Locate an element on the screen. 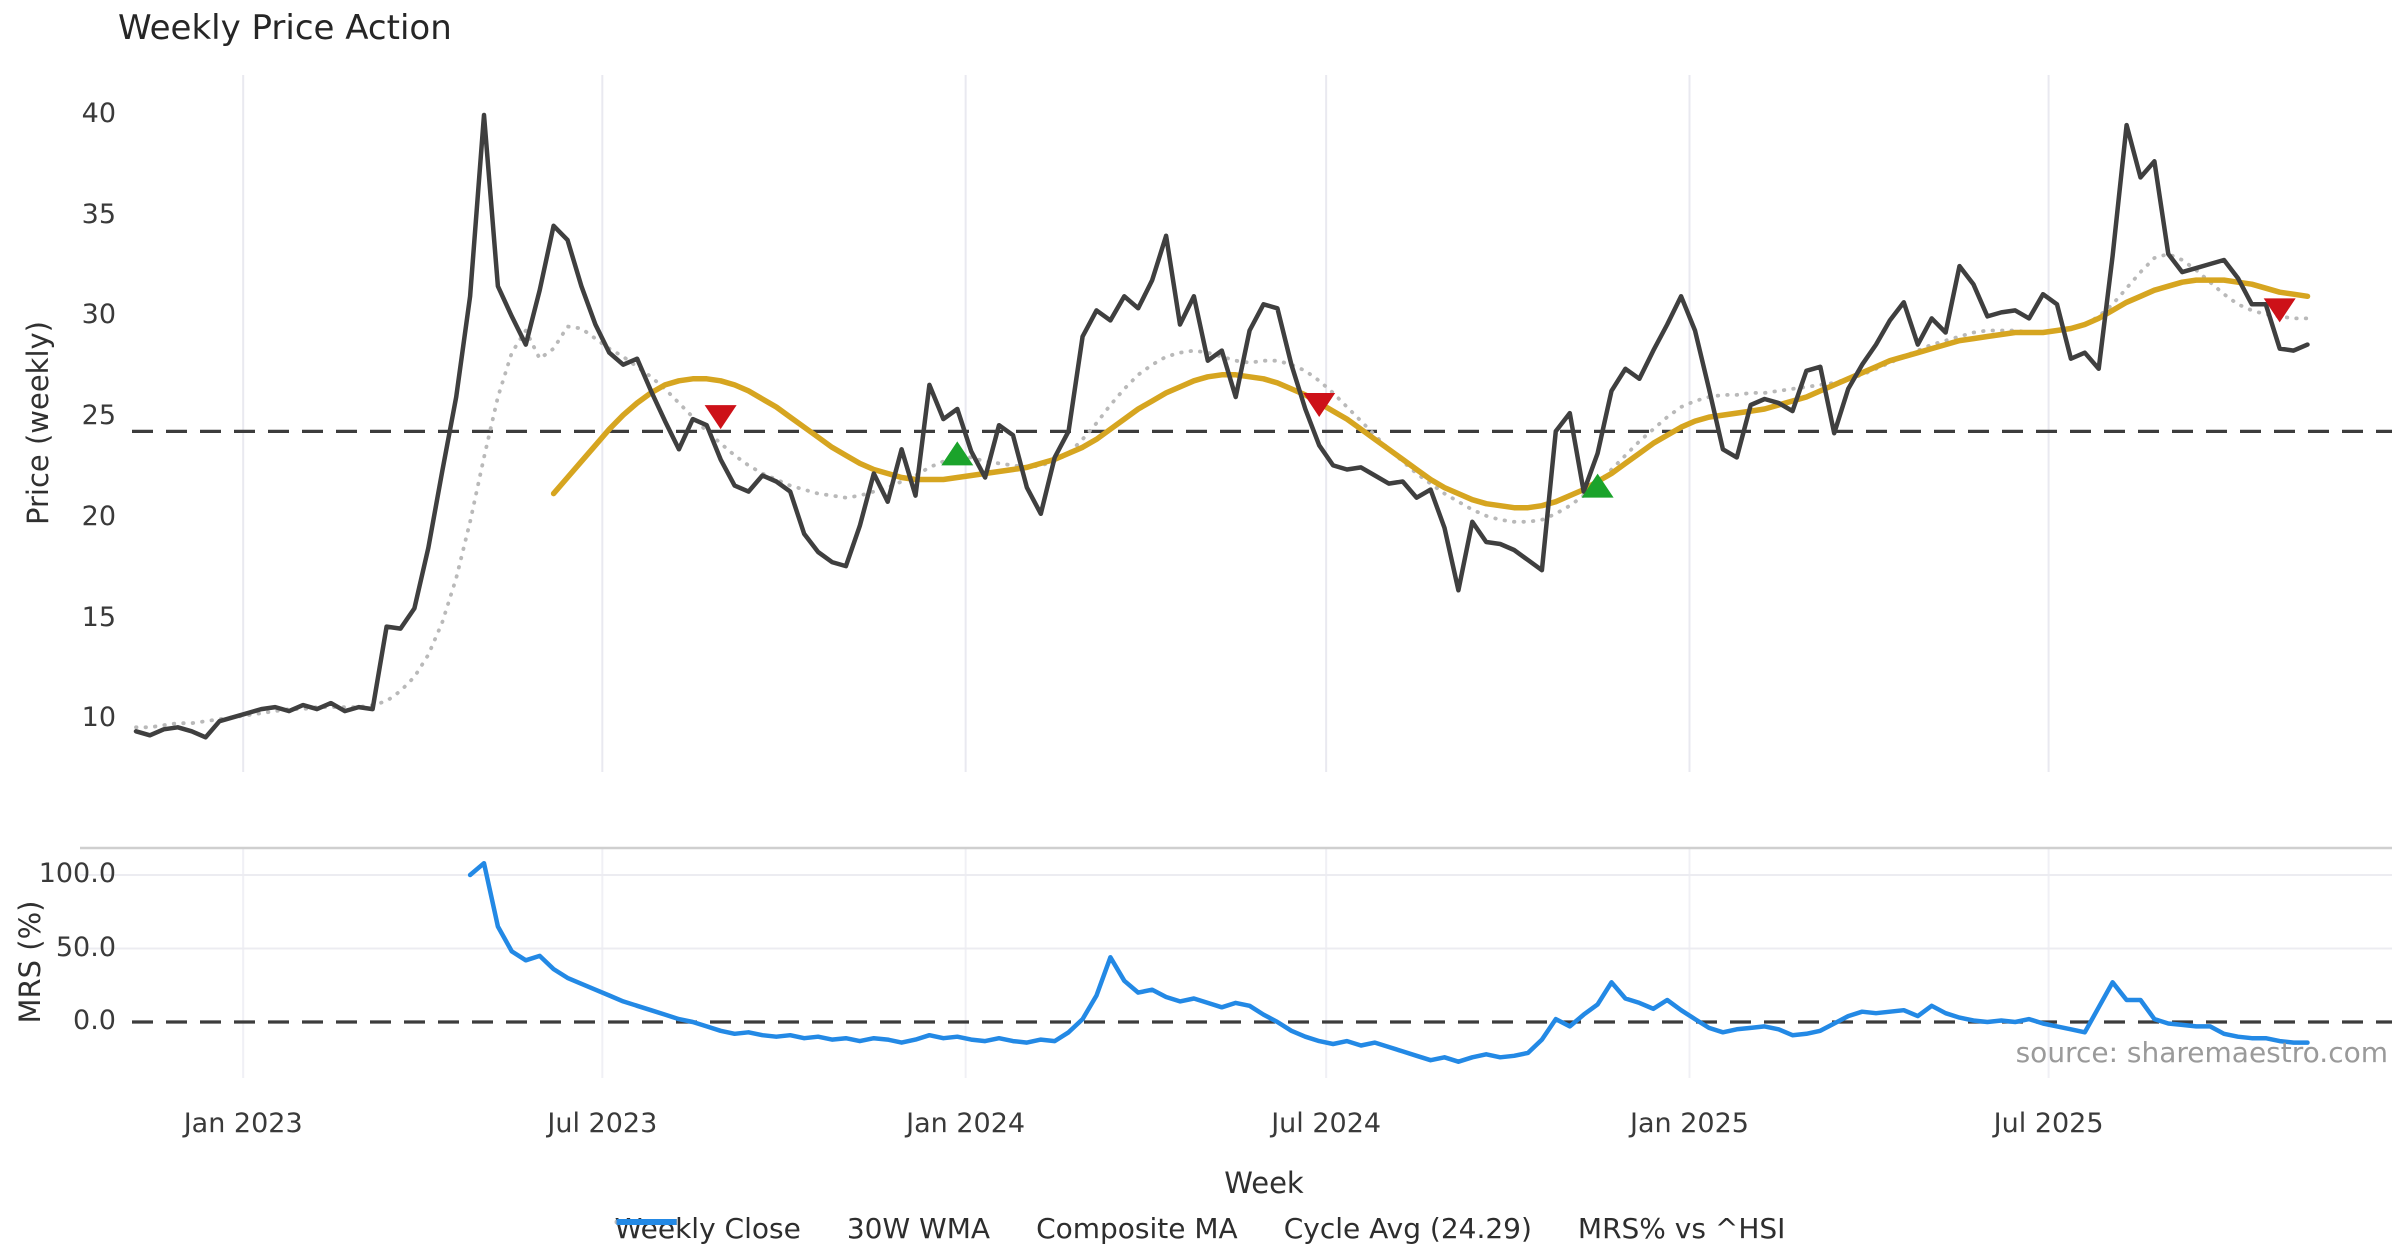  legend-item-cycle-avg-24-29-: Cycle Avg (24.29) is located at coordinates (1074, 1228).